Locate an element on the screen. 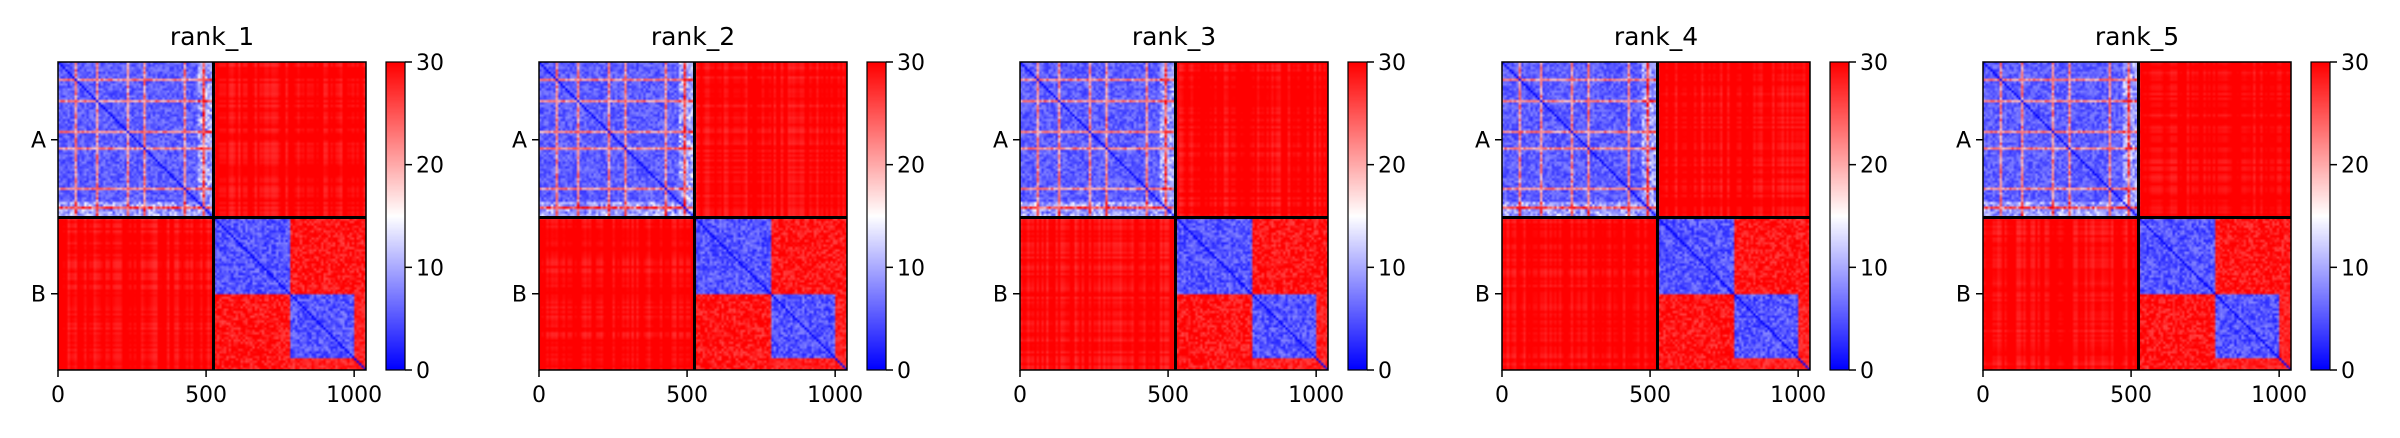  panel-title: rank_3 is located at coordinates (1174, 36).